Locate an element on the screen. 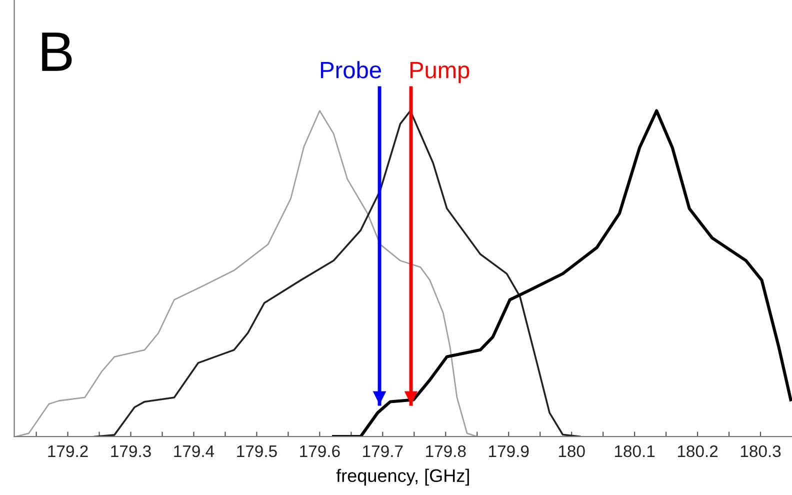 The width and height of the screenshot is (792, 495). x-tick-label: 180.2 is located at coordinates (698, 451).